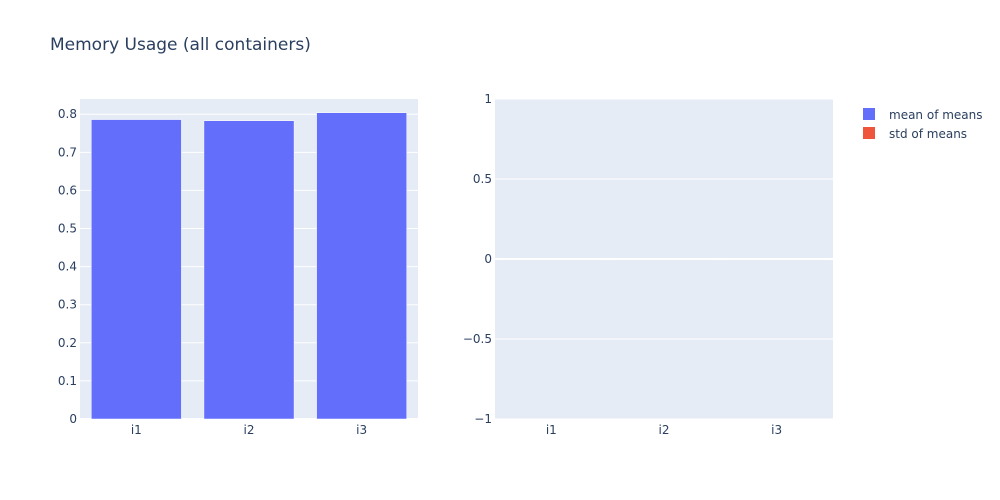 The height and width of the screenshot is (500, 1000). Describe the element at coordinates (869, 133) in the screenshot. I see `legend-swatch-std` at that location.